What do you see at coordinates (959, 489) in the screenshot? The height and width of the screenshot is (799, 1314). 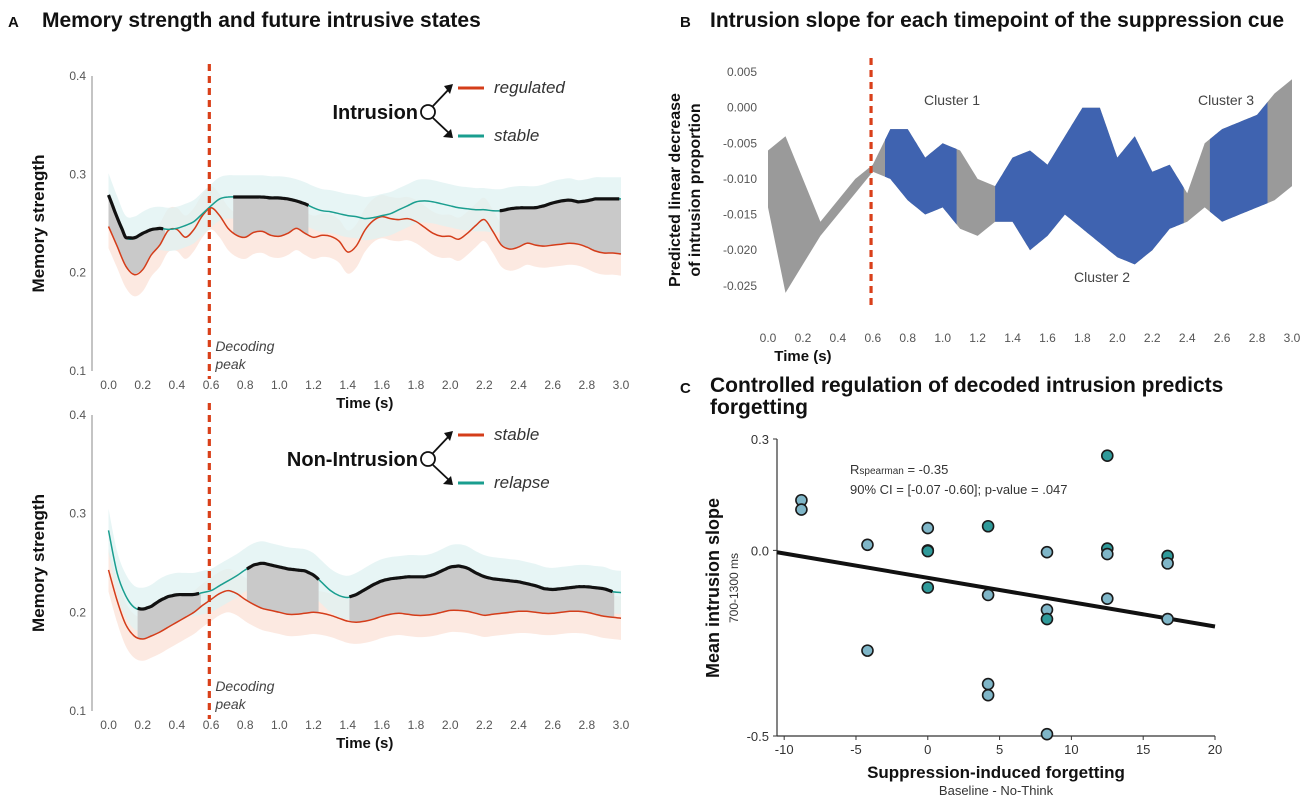 I see `stat-annotation-ci: 90% CI = [-0.07 -0.60]; p-value = .047` at bounding box center [959, 489].